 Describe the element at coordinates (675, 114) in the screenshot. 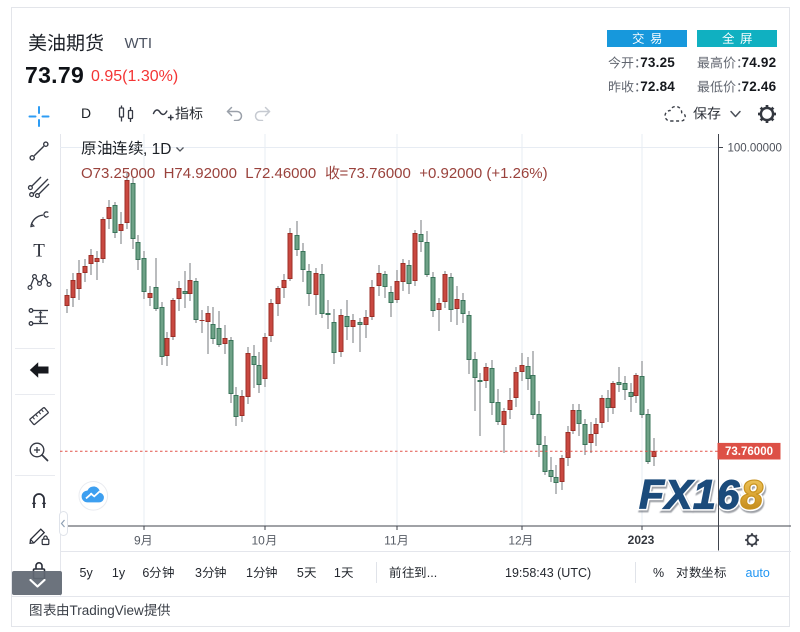

I see `cloud-save-icon` at that location.